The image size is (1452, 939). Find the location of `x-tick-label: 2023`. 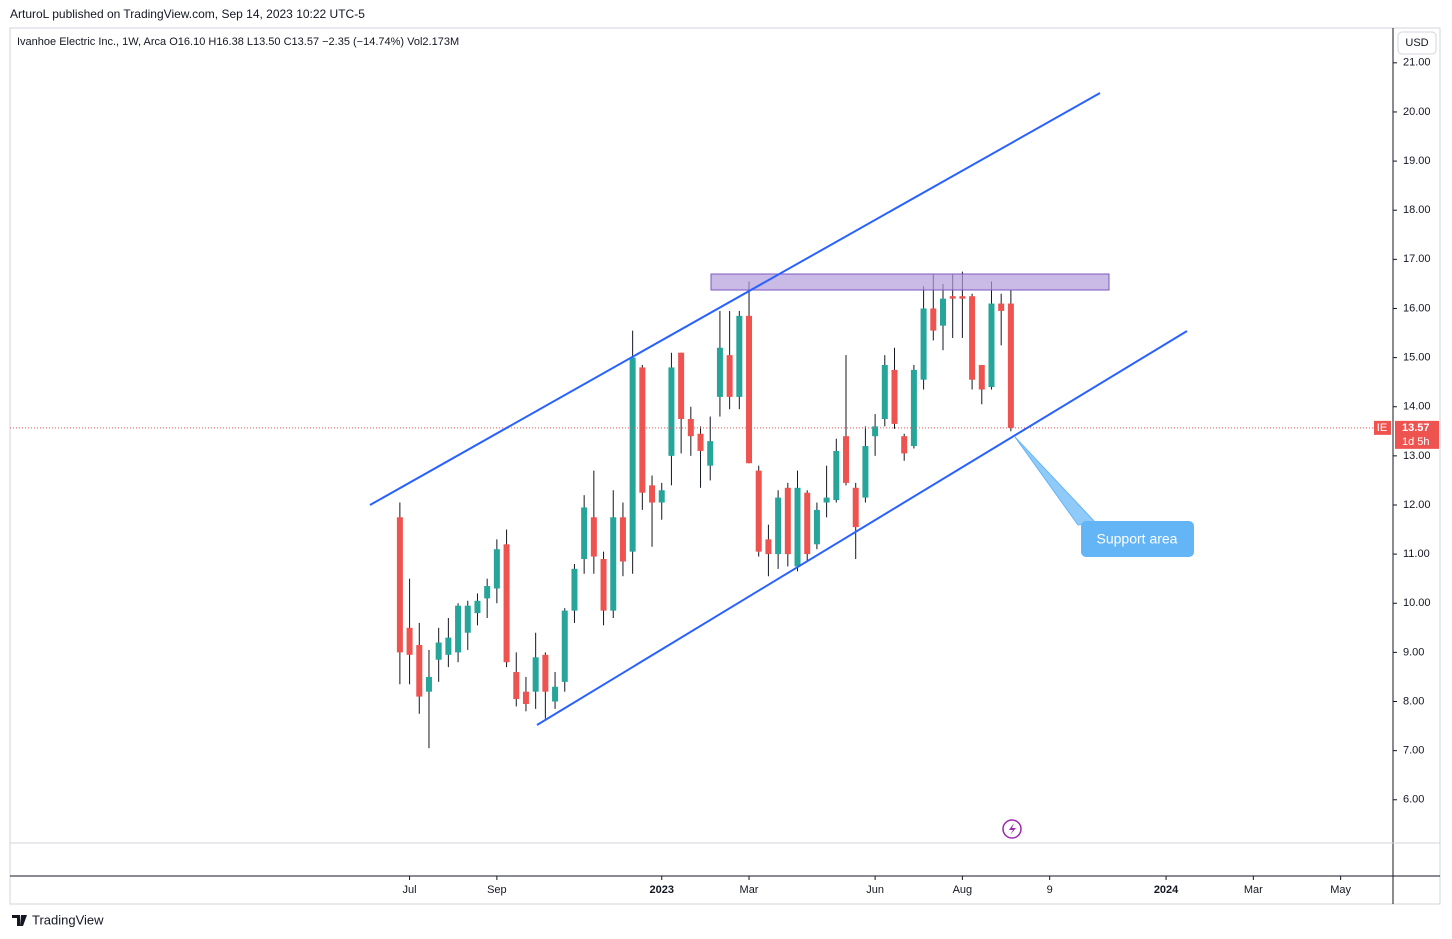

x-tick-label: 2023 is located at coordinates (661, 890).